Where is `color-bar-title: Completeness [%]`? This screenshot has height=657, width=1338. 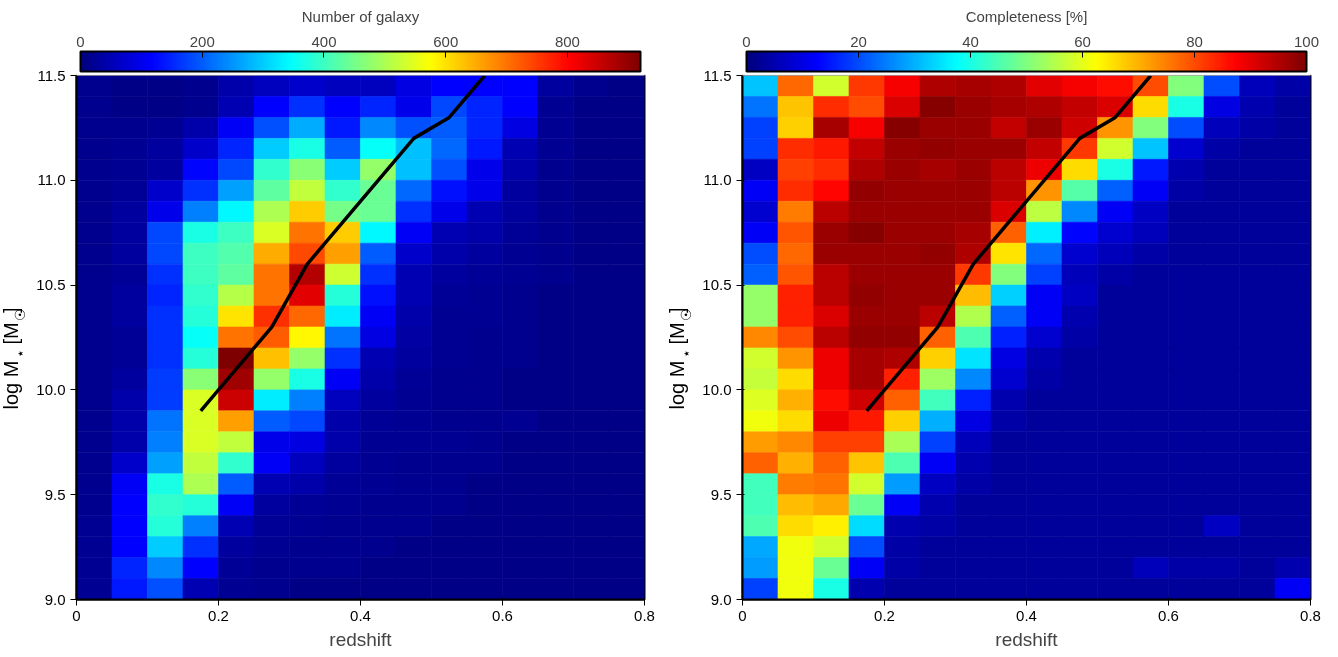 color-bar-title: Completeness [%] is located at coordinates (1026, 16).